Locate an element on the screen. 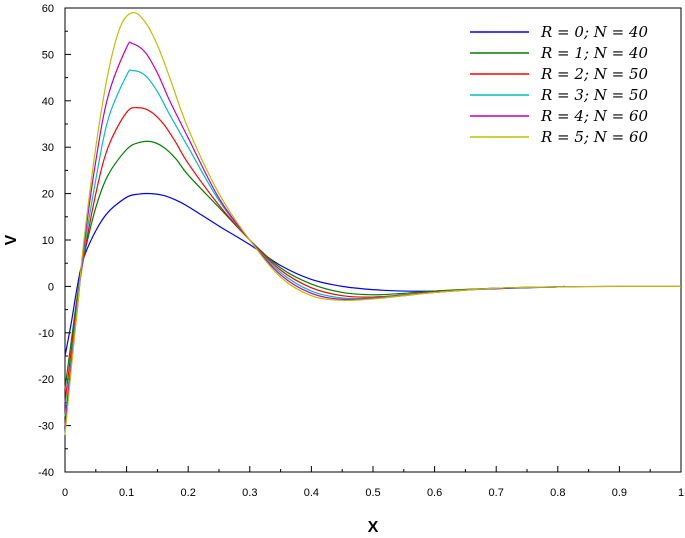 This screenshot has height=538, width=685. x-tick-label: 0.7 is located at coordinates (496, 493).